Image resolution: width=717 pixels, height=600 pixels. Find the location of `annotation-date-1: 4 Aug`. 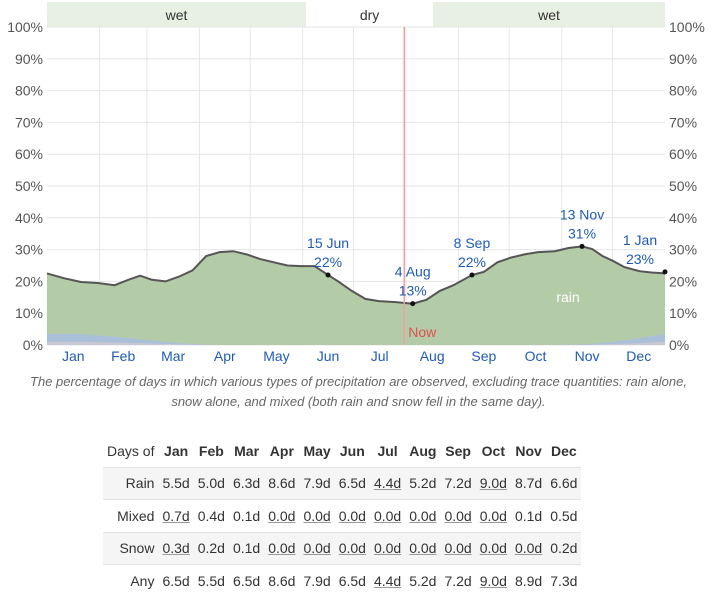

annotation-date-1: 4 Aug is located at coordinates (413, 272).